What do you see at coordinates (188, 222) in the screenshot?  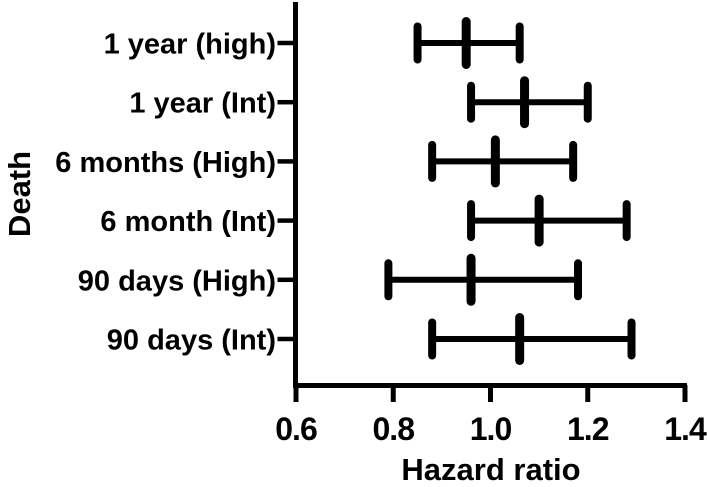 I see `category-label: 6 month (Int)` at bounding box center [188, 222].